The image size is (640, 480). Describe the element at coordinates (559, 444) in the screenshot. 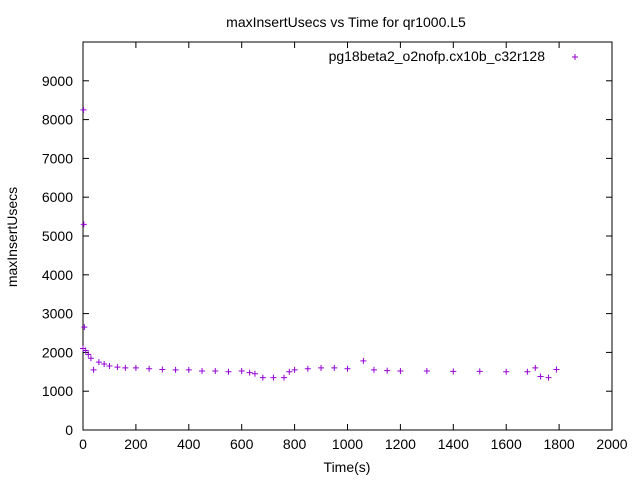

I see `x-tick-label: 1800` at that location.